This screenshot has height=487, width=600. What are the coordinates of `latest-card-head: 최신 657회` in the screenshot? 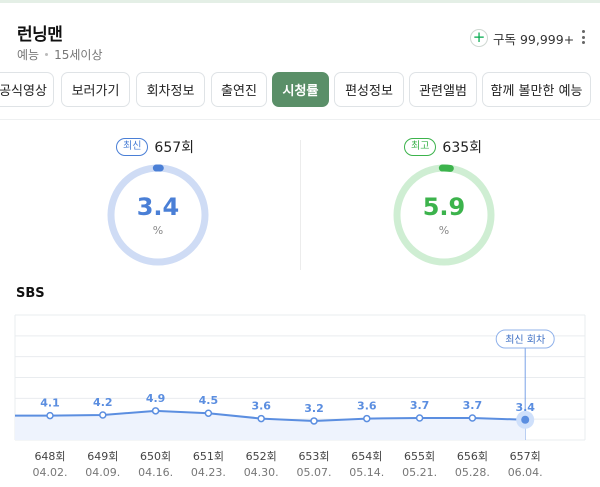 It's located at (155, 147).